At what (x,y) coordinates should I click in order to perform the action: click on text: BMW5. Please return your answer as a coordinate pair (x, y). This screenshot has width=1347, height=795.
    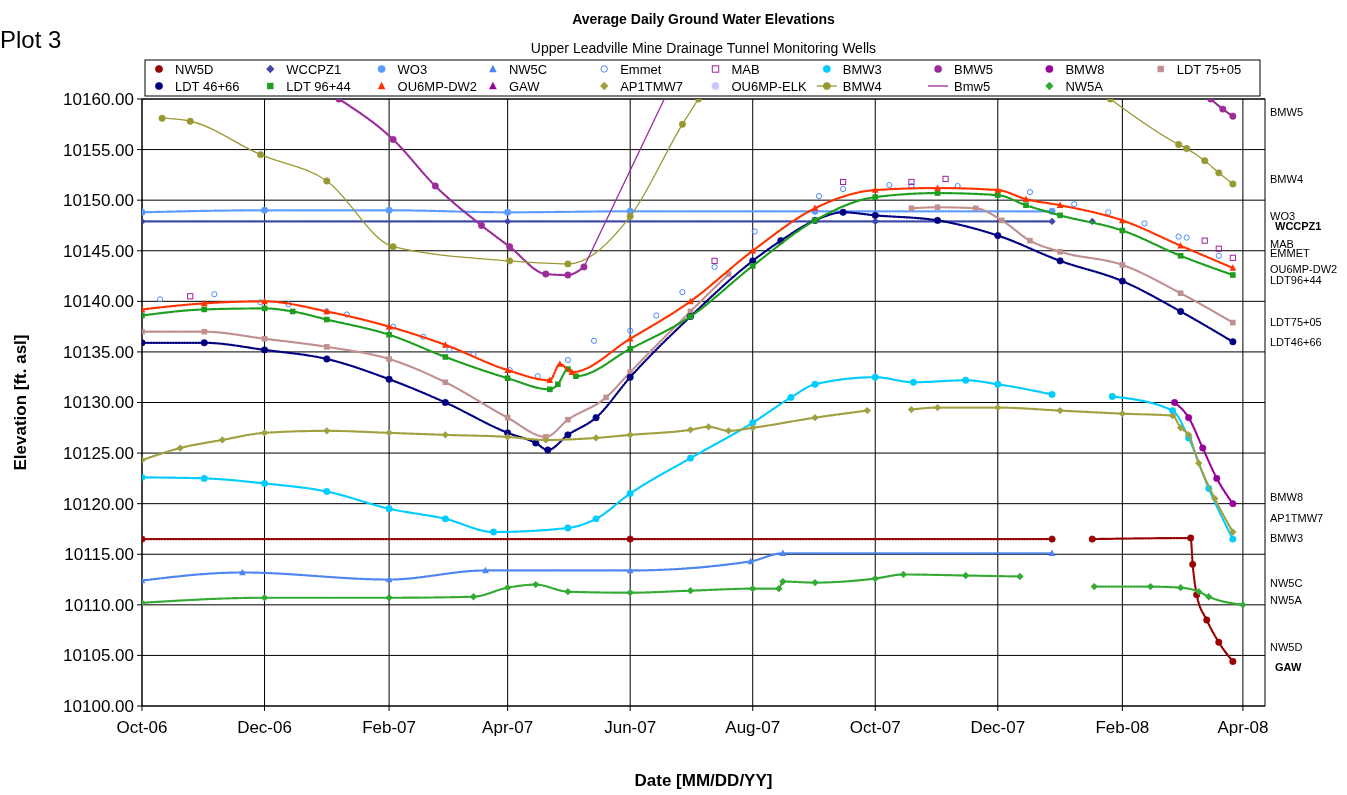
    Looking at the image, I should click on (1286, 111).